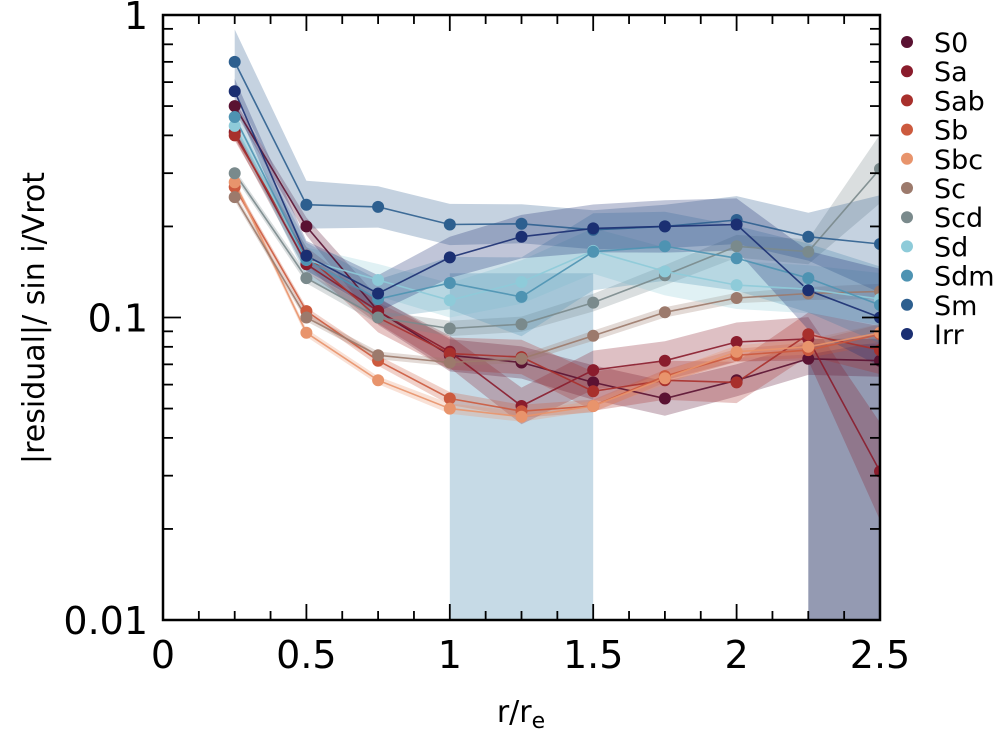 The image size is (1000, 733). I want to click on legend-label-sbc: Sbc, so click(958, 160).